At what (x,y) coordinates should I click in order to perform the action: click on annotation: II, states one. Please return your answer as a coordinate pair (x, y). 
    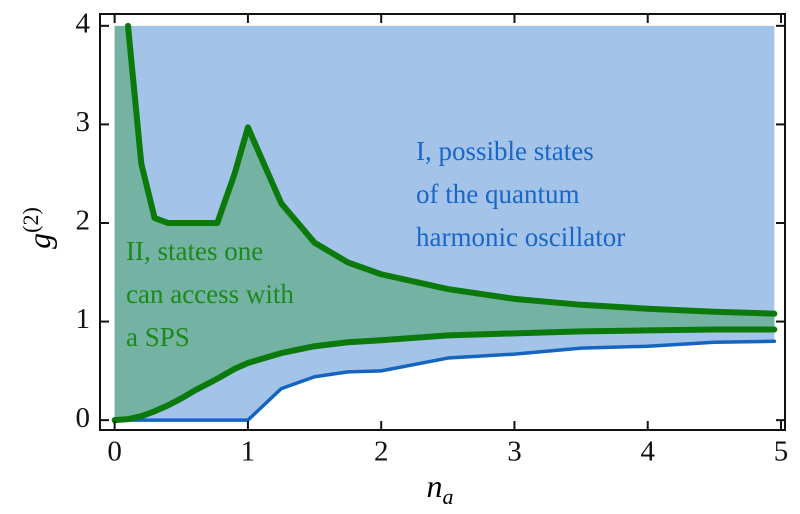
    Looking at the image, I should click on (194, 251).